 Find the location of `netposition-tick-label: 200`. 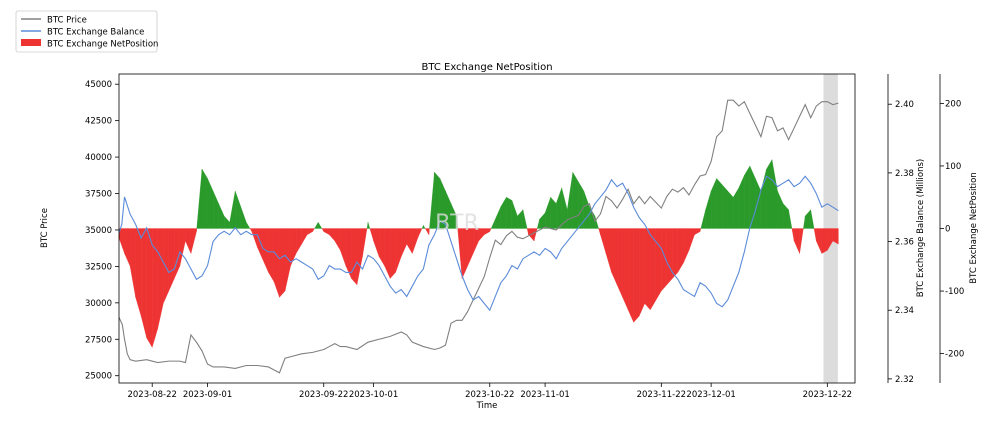

netposition-tick-label: 200 is located at coordinates (953, 104).